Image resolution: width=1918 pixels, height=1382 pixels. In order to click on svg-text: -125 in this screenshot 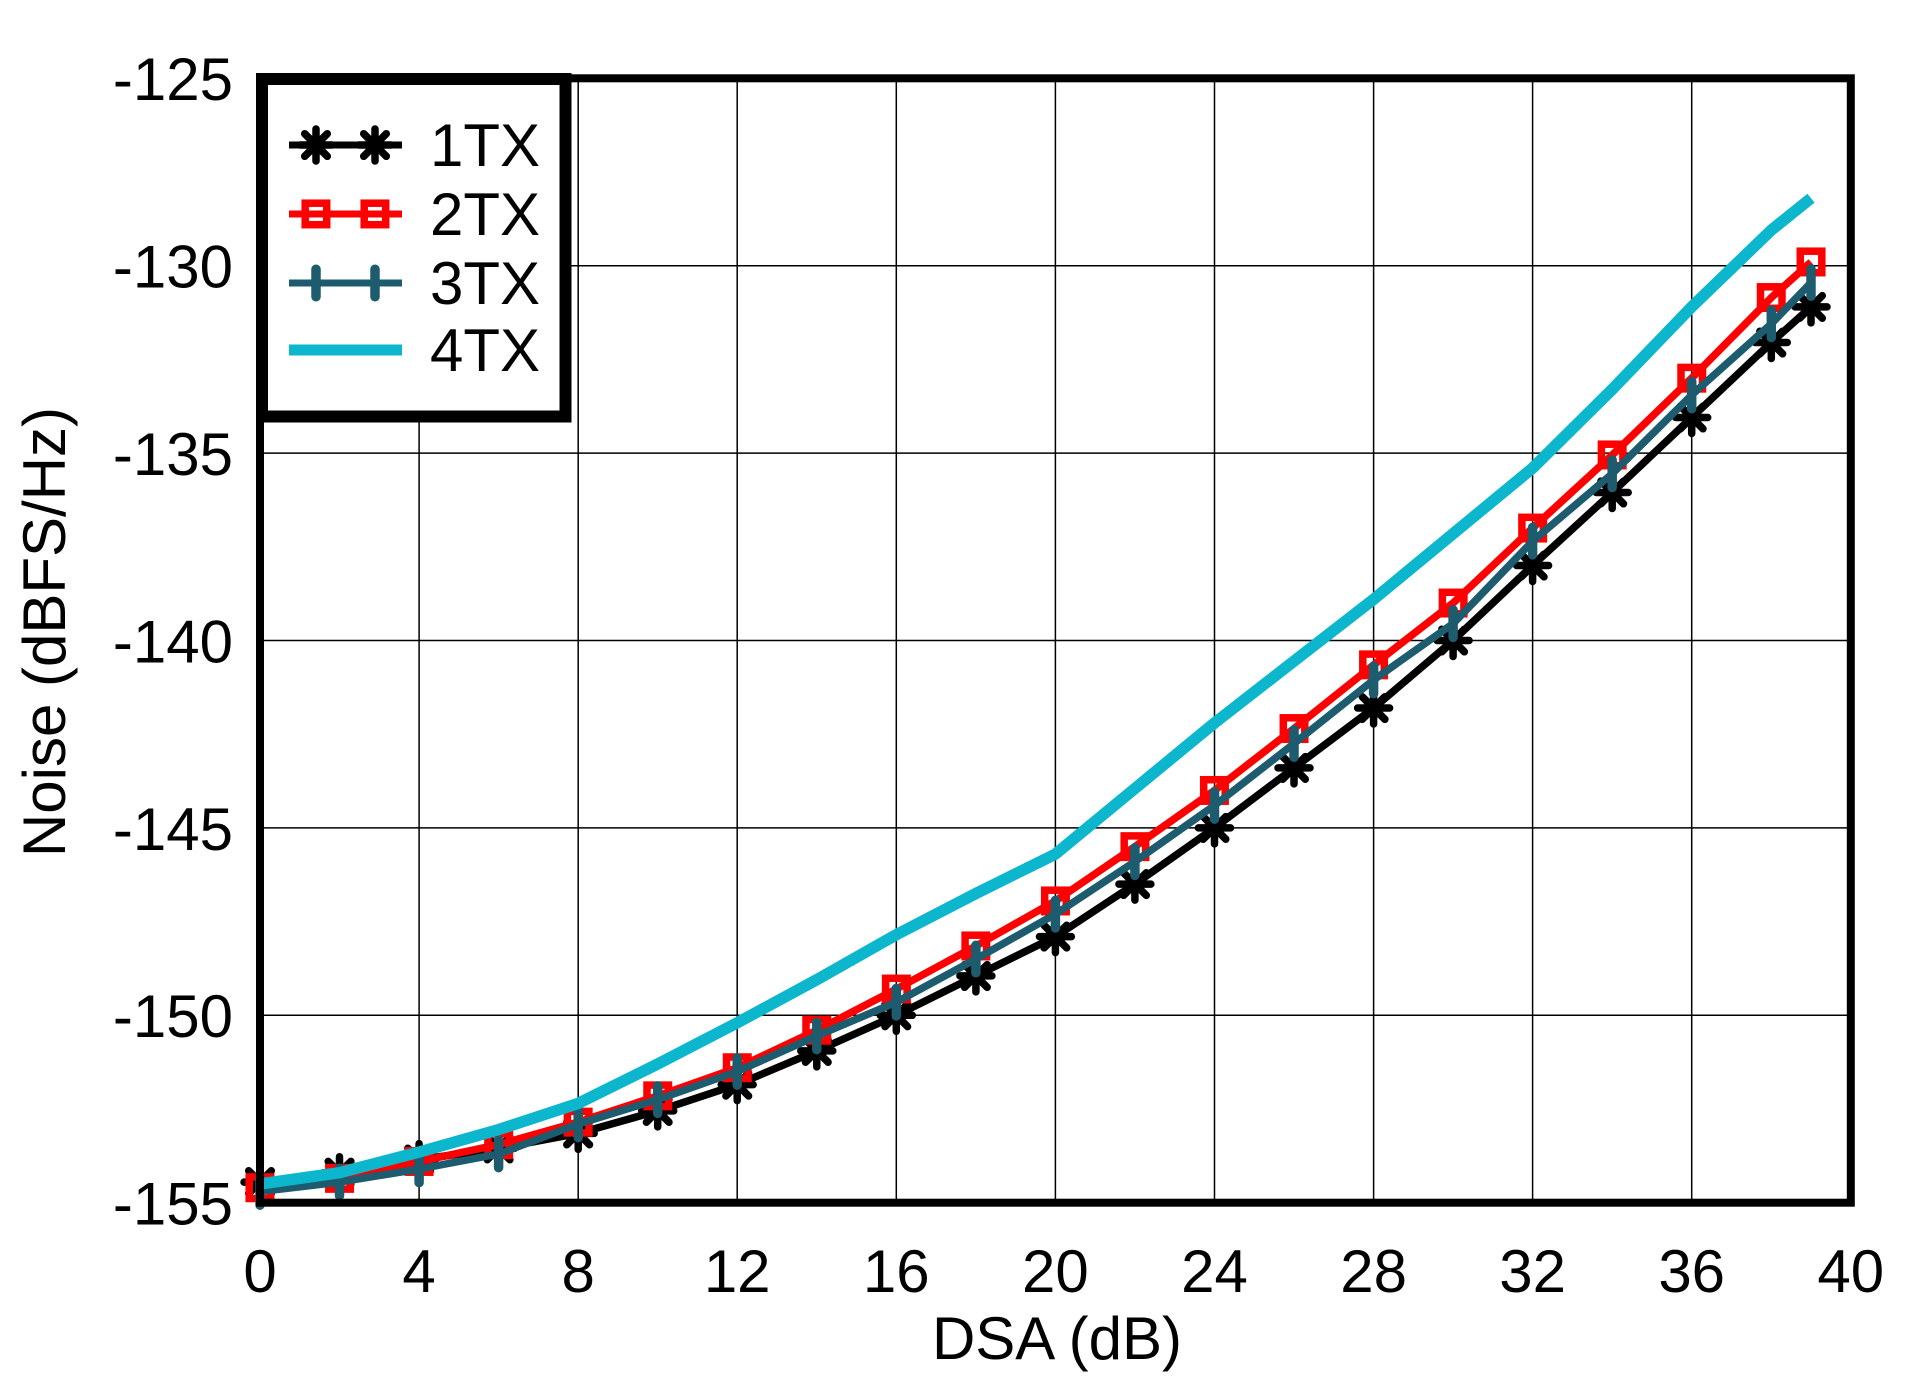, I will do `click(173, 79)`.